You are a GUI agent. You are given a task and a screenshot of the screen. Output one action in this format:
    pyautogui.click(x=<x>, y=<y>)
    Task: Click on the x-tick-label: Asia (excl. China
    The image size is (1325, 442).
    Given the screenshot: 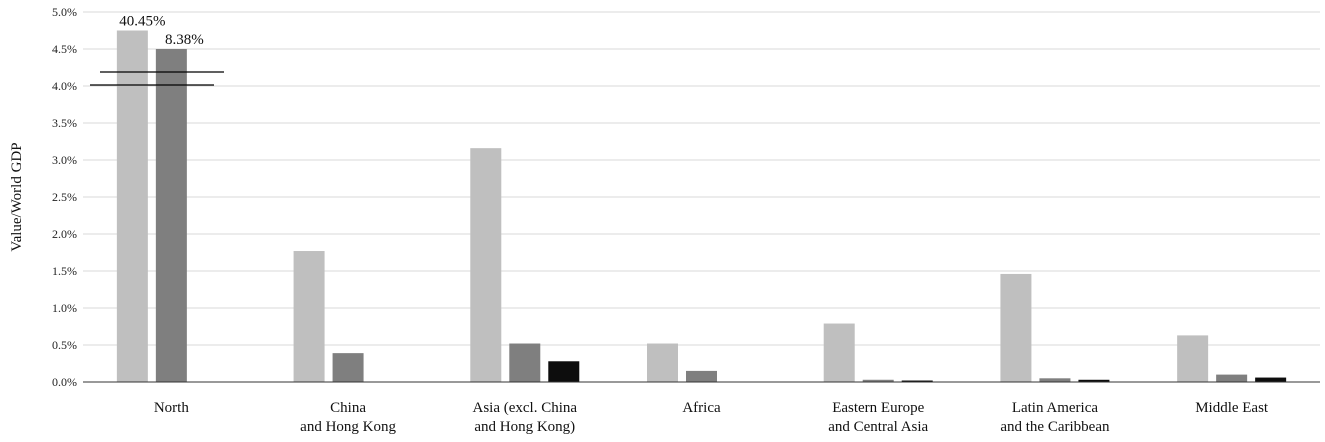 What is the action you would take?
    pyautogui.click(x=525, y=408)
    